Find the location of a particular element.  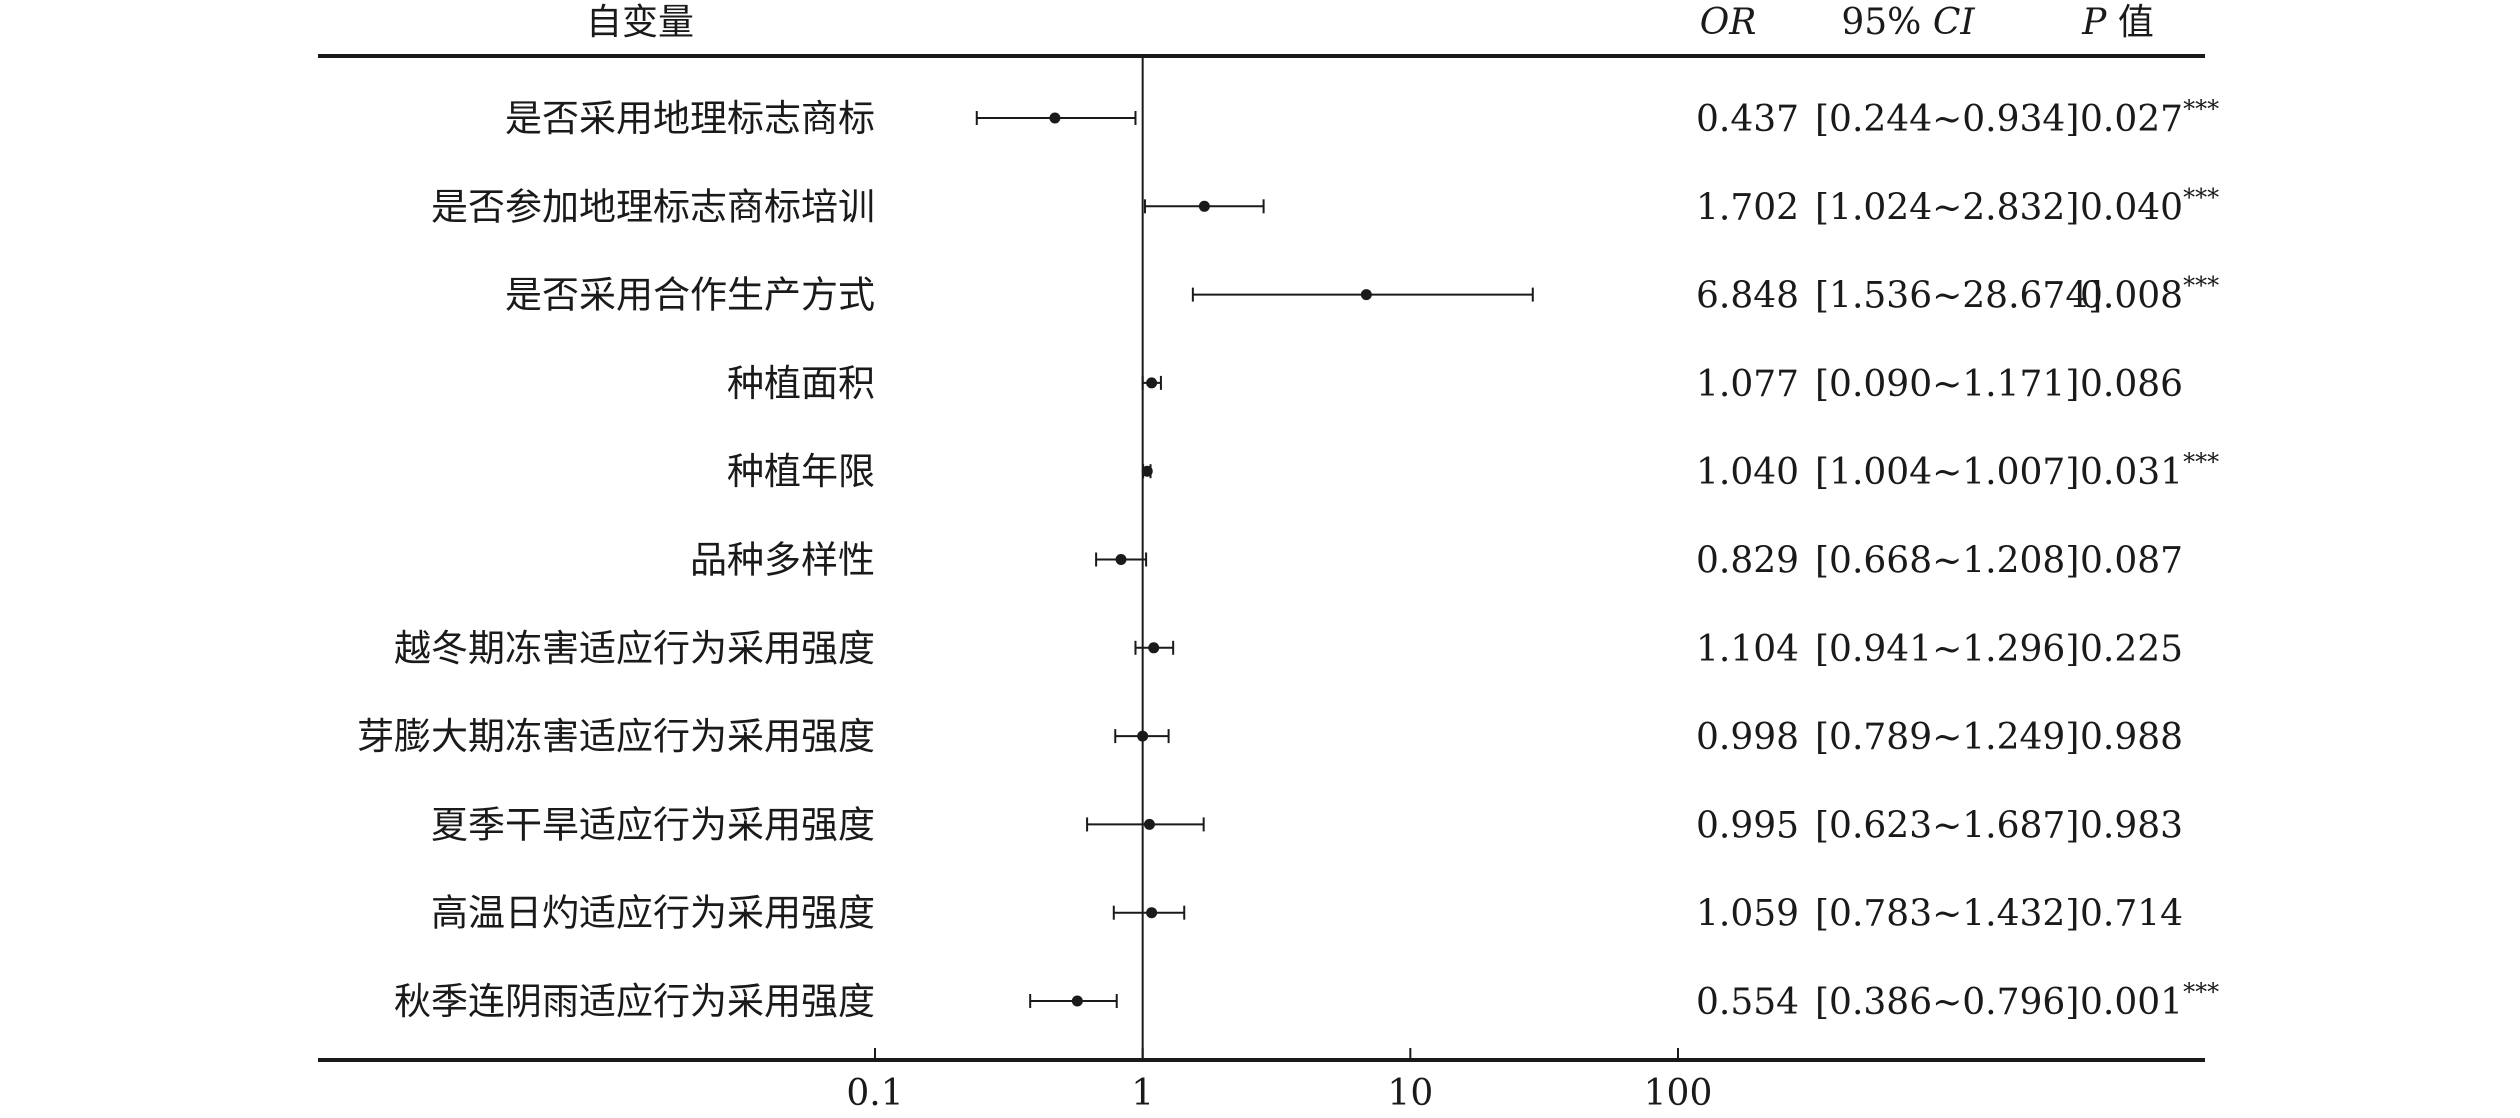

table-row: 高温日灼适应行为采用强度 1.059 [0.783~1.432] 0.714 is located at coordinates (1307, 913).